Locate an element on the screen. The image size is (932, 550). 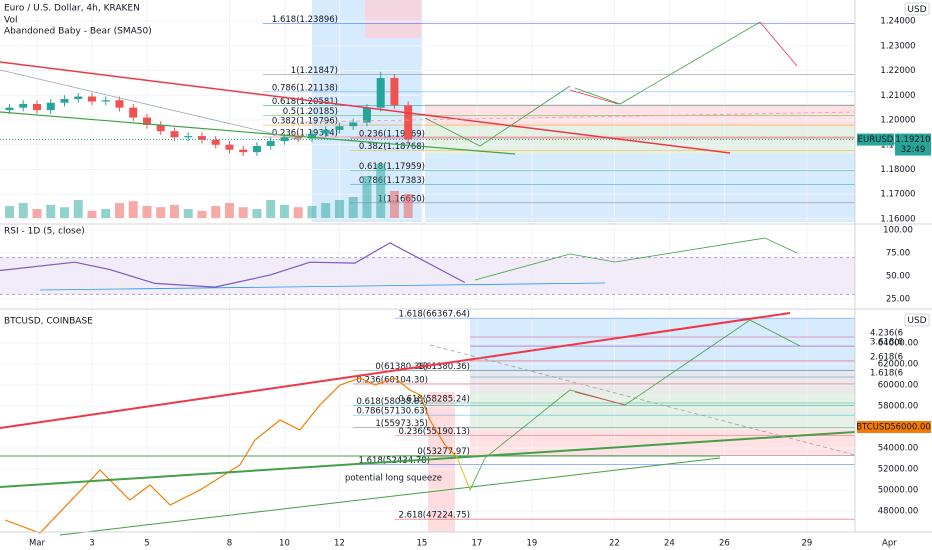
x-tick-label: 15 is located at coordinates (422, 544).